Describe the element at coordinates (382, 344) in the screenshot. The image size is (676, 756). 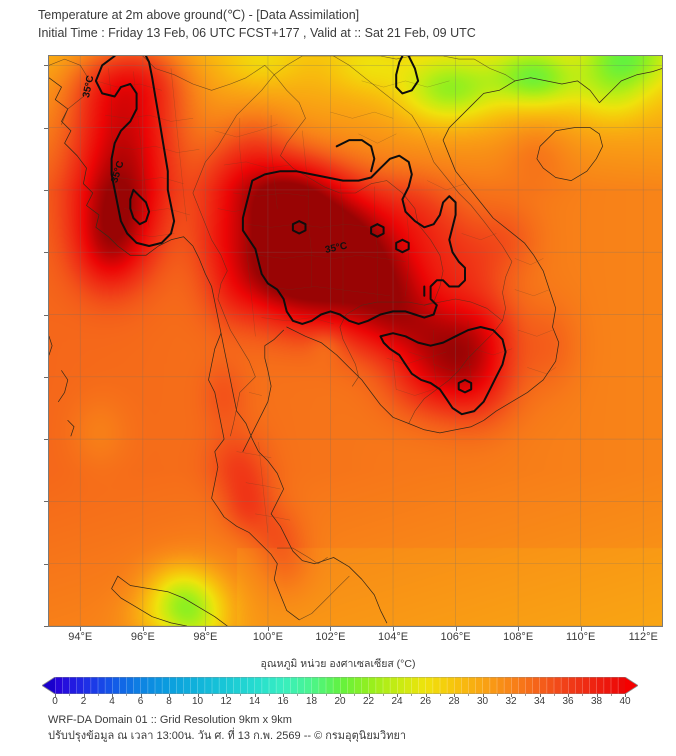
I see `border-cambodia-thailand` at that location.